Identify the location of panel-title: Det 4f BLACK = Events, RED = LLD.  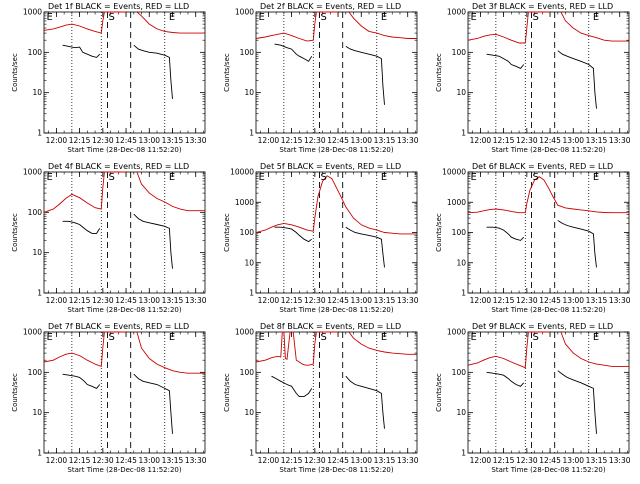
(118, 166).